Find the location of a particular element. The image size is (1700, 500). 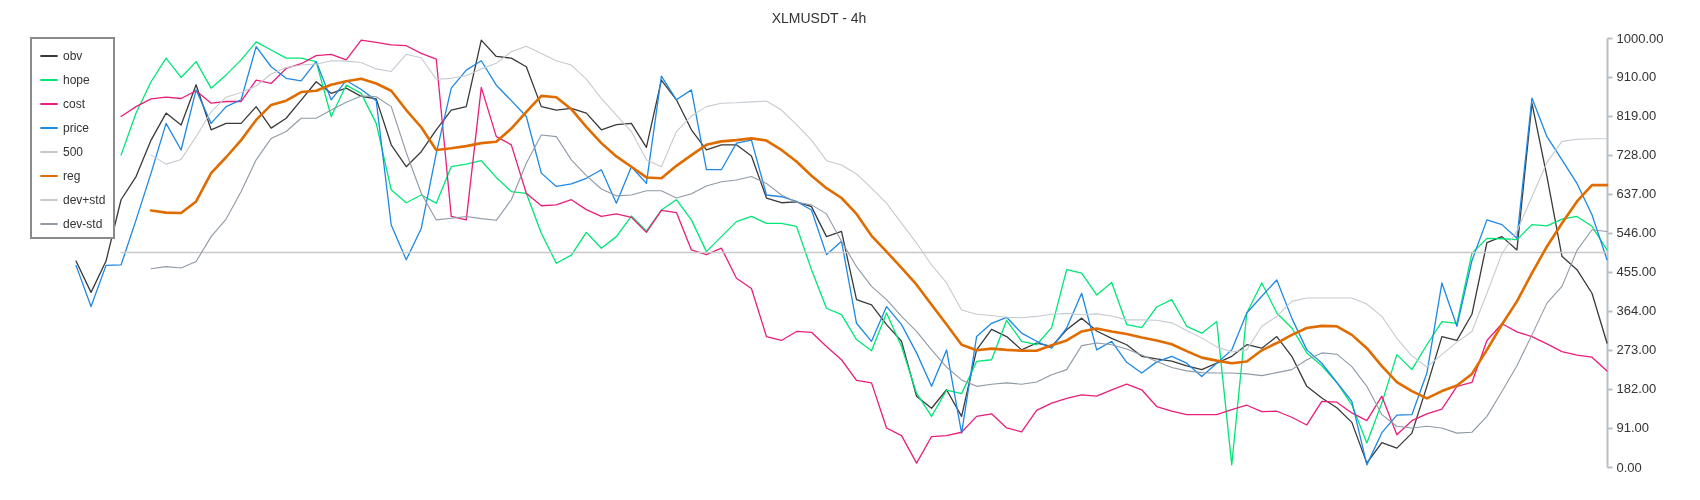

y-tick-label: 910.00 is located at coordinates (1636, 77).